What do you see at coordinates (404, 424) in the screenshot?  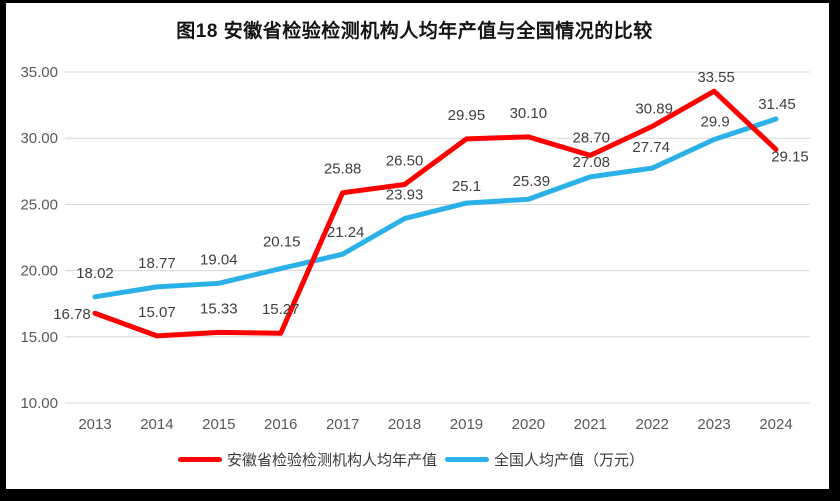 I see `x-axis-tick-label: 2018` at bounding box center [404, 424].